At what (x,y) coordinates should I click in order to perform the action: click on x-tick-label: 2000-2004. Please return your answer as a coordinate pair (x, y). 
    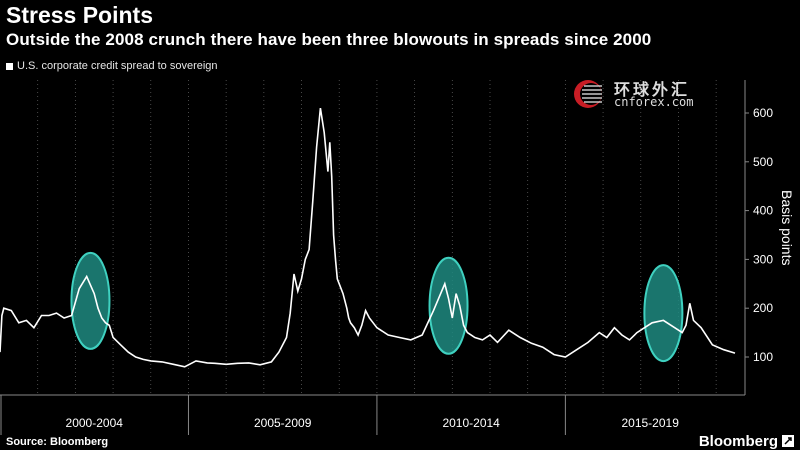
    Looking at the image, I should click on (95, 423).